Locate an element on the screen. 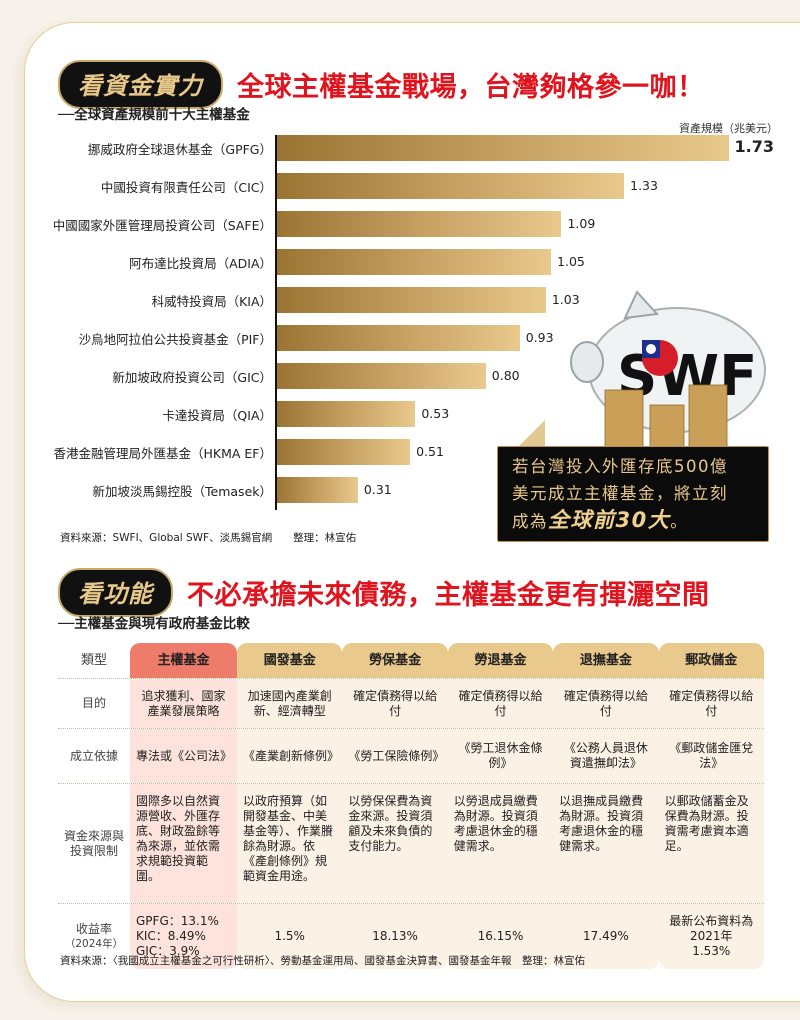  section1-header: 看資金實力 全球主權基金戰場，台灣夠格參一咖！ is located at coordinates (381, 84).